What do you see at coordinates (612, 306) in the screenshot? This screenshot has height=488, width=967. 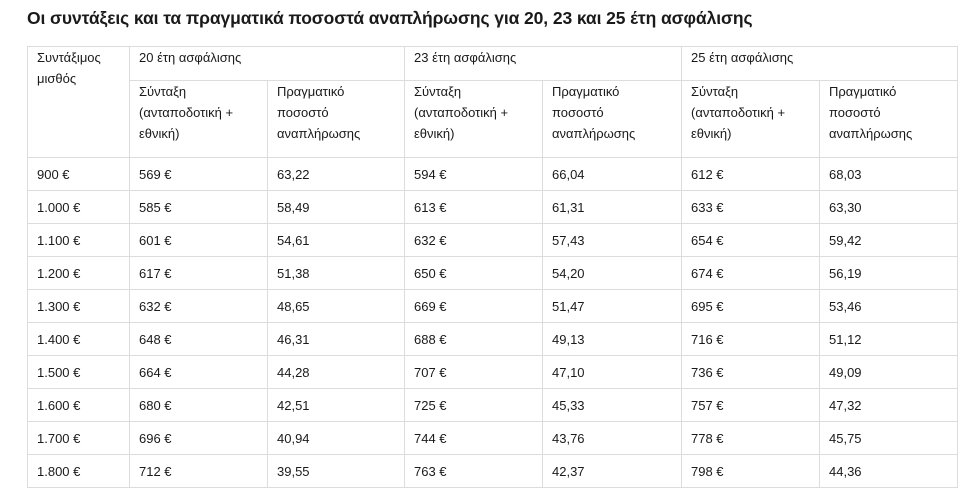 I see `rate-23-cell: 51,47` at bounding box center [612, 306].